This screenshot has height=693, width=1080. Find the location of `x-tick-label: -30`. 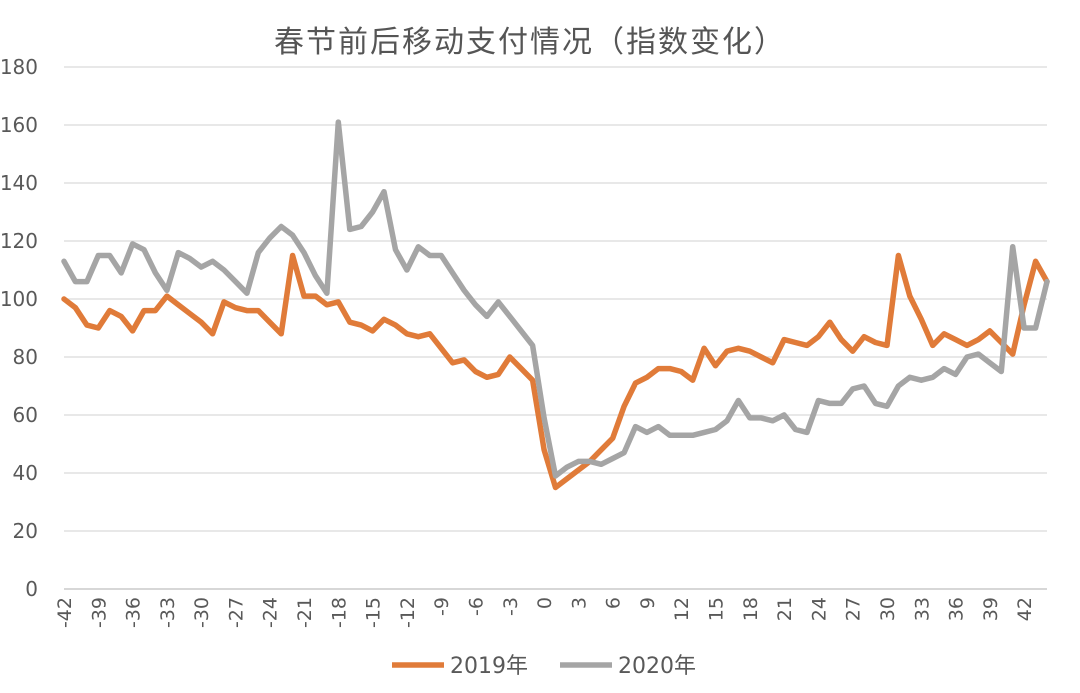

x-tick-label: -30 is located at coordinates (202, 612).